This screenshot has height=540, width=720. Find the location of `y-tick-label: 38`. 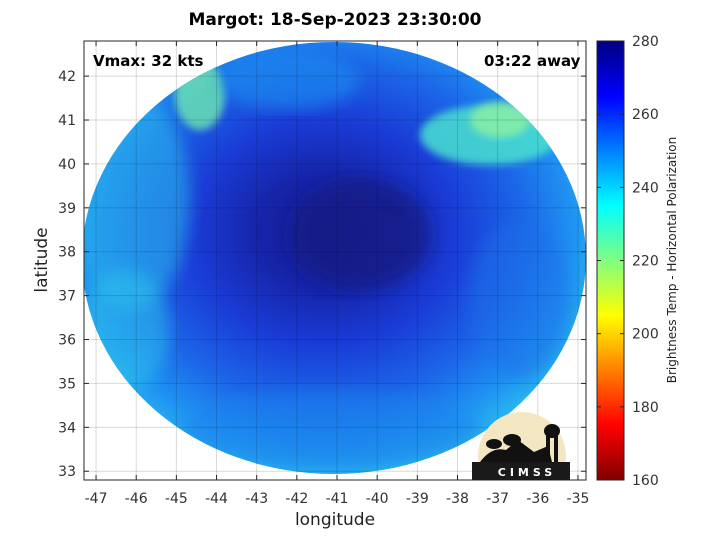

y-tick-label: 38 is located at coordinates (67, 253).